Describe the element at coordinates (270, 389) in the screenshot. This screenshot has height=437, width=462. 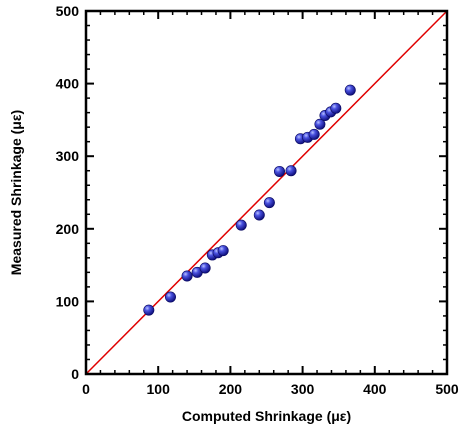
I see `x-tick-labels: 0 100 200 300 400 500` at that location.